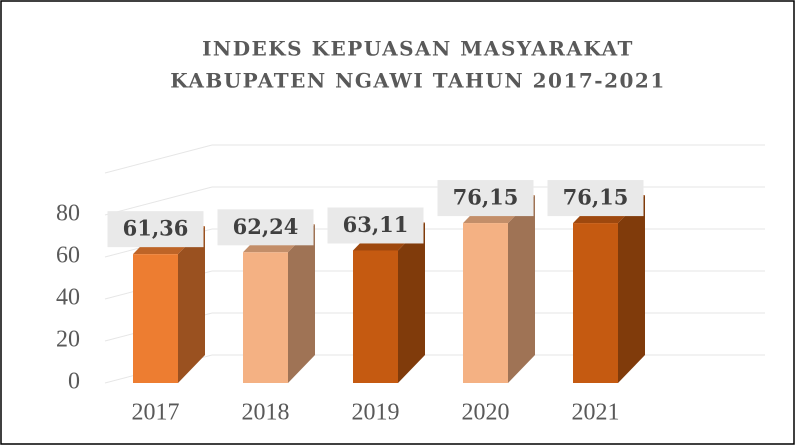 The width and height of the screenshot is (796, 446). What do you see at coordinates (596, 413) in the screenshot?
I see `x-tick-label: 2021` at bounding box center [596, 413].